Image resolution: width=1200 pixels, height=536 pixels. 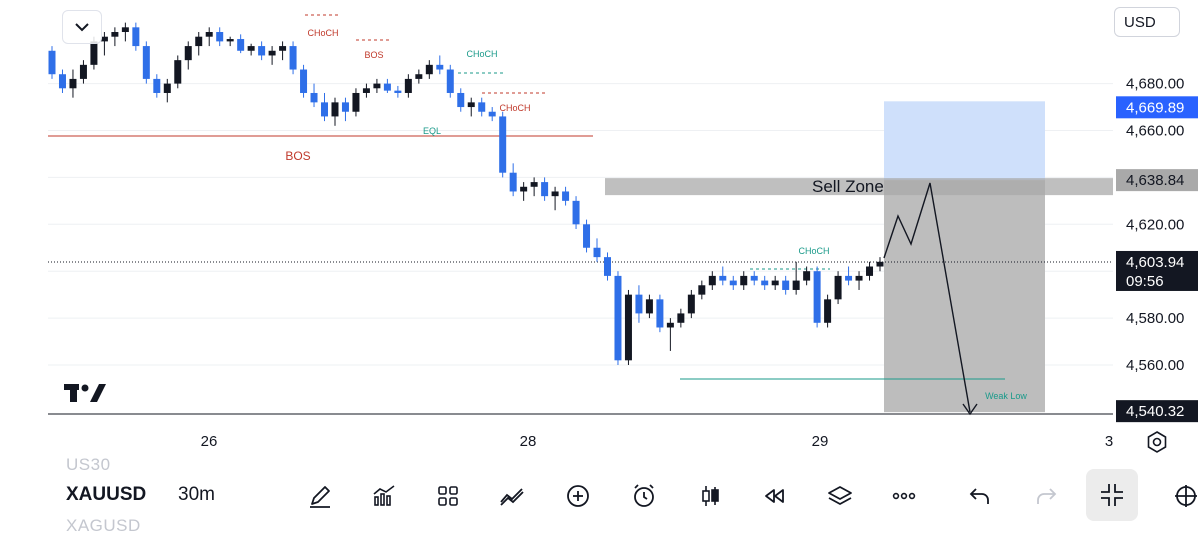 I want to click on interval-selector: 30m, so click(x=196, y=494).